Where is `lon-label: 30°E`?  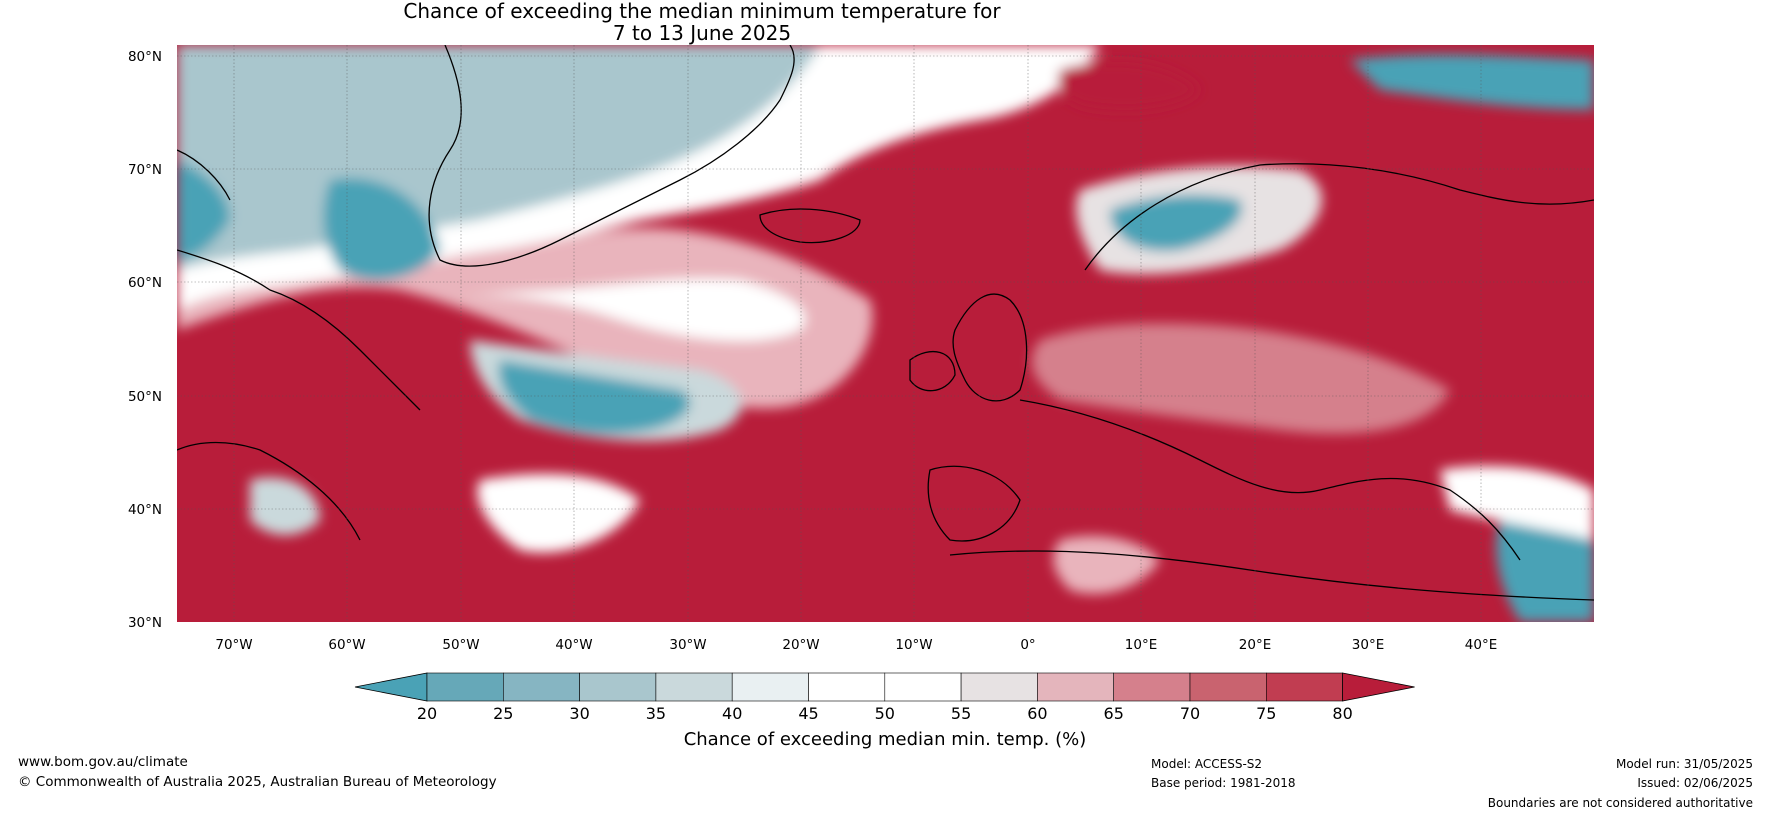 lon-label: 30°E is located at coordinates (1368, 645).